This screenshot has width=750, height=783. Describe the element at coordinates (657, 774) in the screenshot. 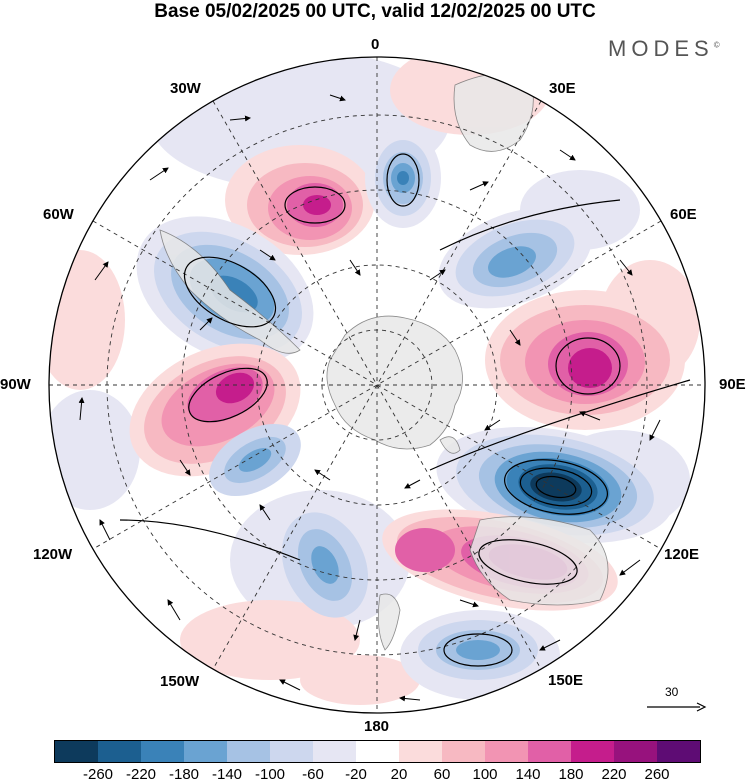

I see `colorbar-tick-label: 260` at that location.